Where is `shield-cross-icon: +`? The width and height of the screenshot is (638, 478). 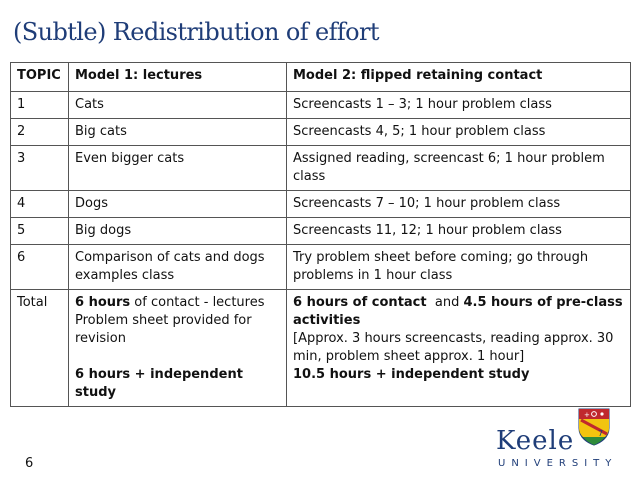 shield-cross-icon: + is located at coordinates (587, 415).